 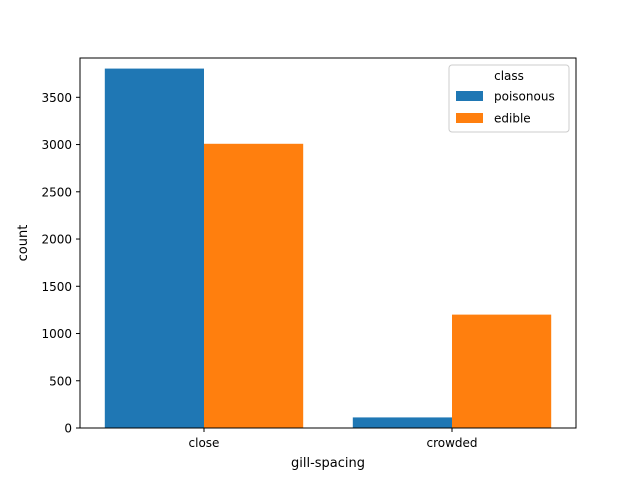 I want to click on y-tick-label: 0, so click(x=68, y=429).